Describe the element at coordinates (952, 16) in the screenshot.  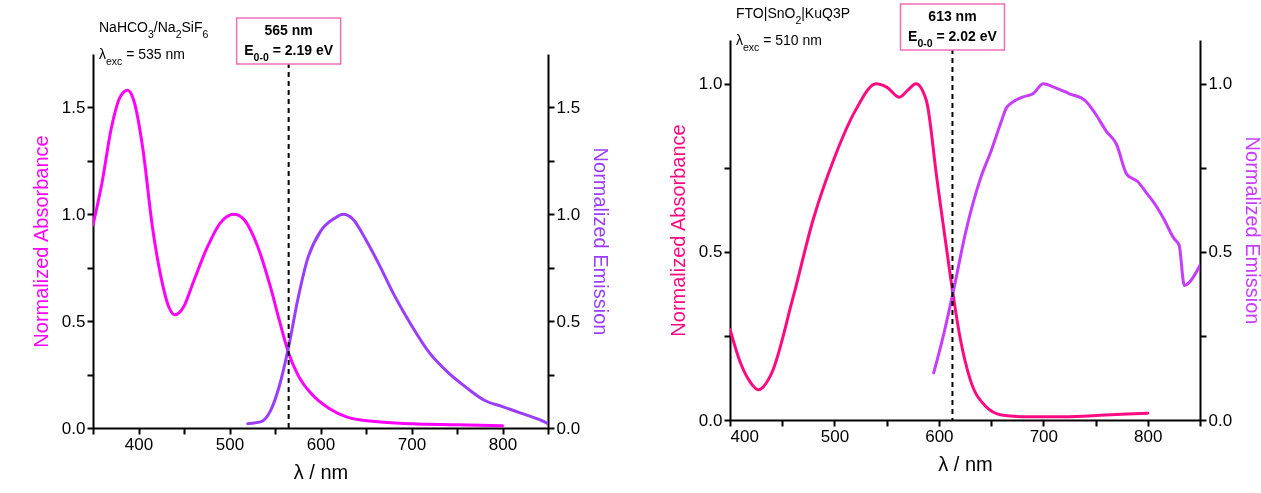
I see `ref-line-label: 613 nm` at that location.